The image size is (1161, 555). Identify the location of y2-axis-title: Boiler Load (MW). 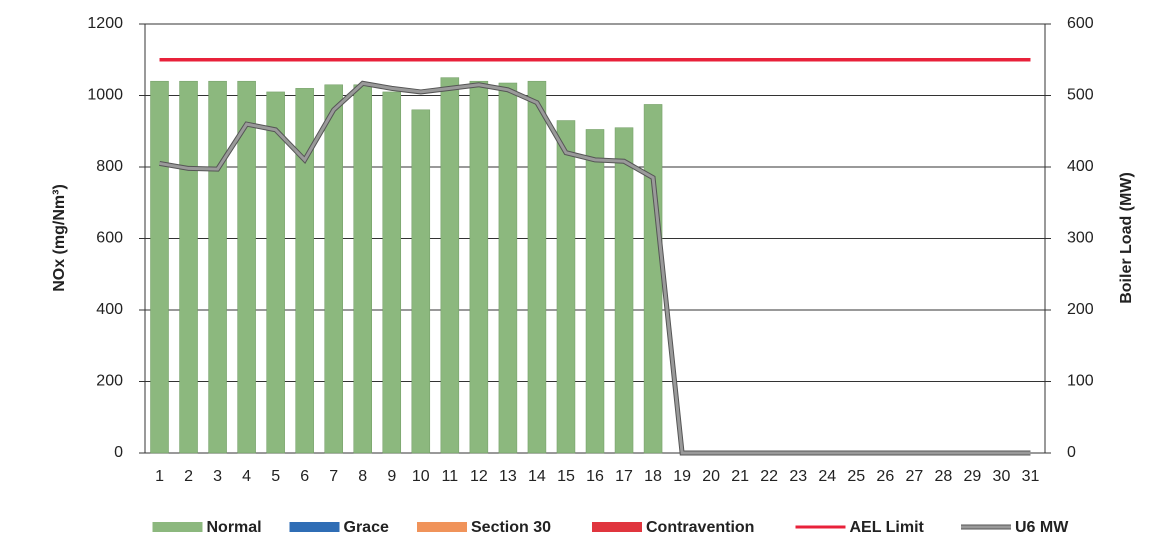
(1126, 238).